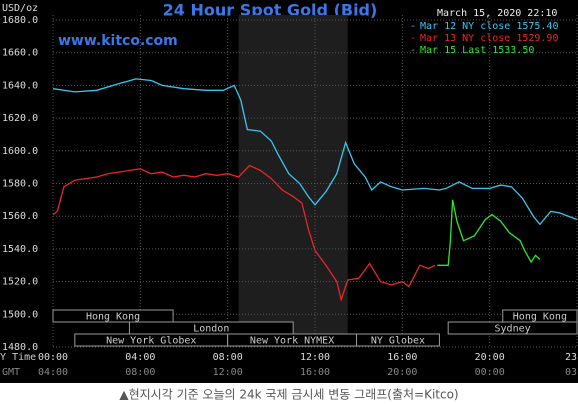 The image size is (578, 404). What do you see at coordinates (20, 347) in the screenshot?
I see `y-tick-label: 1480.0` at bounding box center [20, 347].